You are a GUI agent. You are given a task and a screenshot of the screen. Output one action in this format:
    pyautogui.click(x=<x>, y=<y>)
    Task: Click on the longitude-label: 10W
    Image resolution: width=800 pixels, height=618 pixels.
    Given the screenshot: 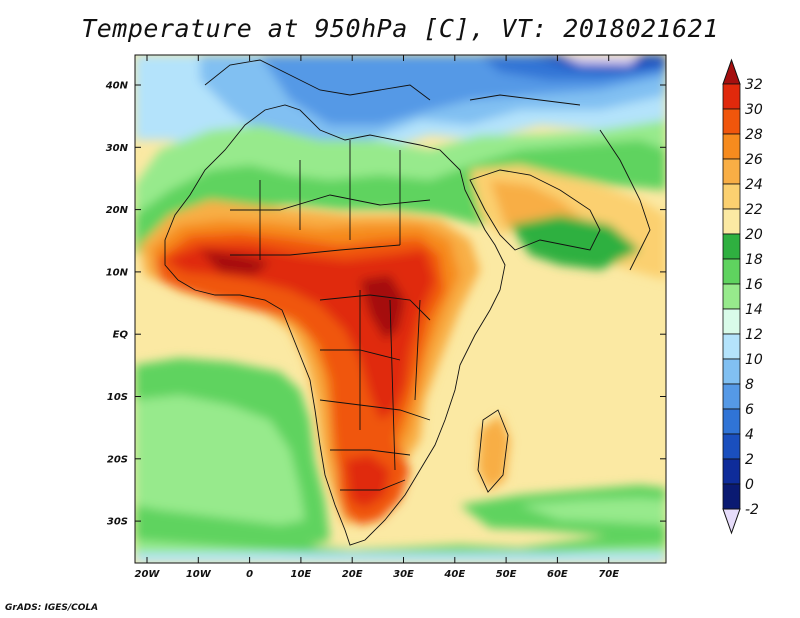 What is the action you would take?
    pyautogui.click(x=199, y=574)
    